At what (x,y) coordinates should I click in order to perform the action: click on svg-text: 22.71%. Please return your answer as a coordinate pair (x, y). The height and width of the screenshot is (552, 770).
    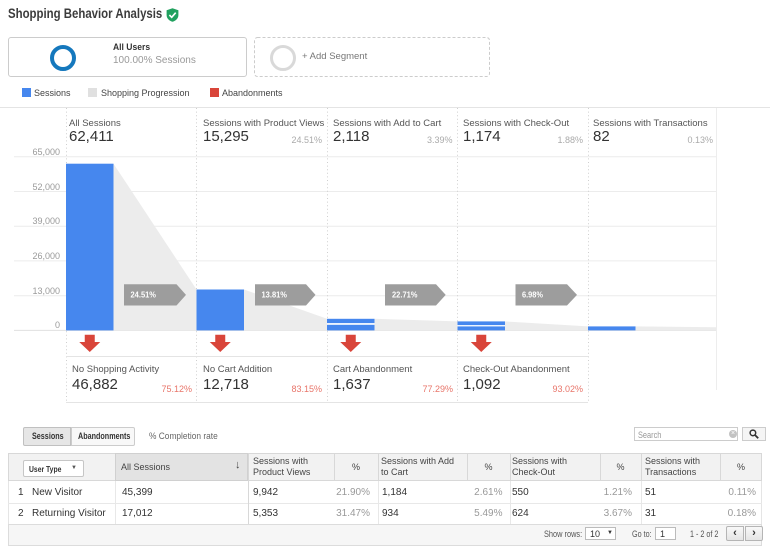
    Looking at the image, I should click on (405, 295).